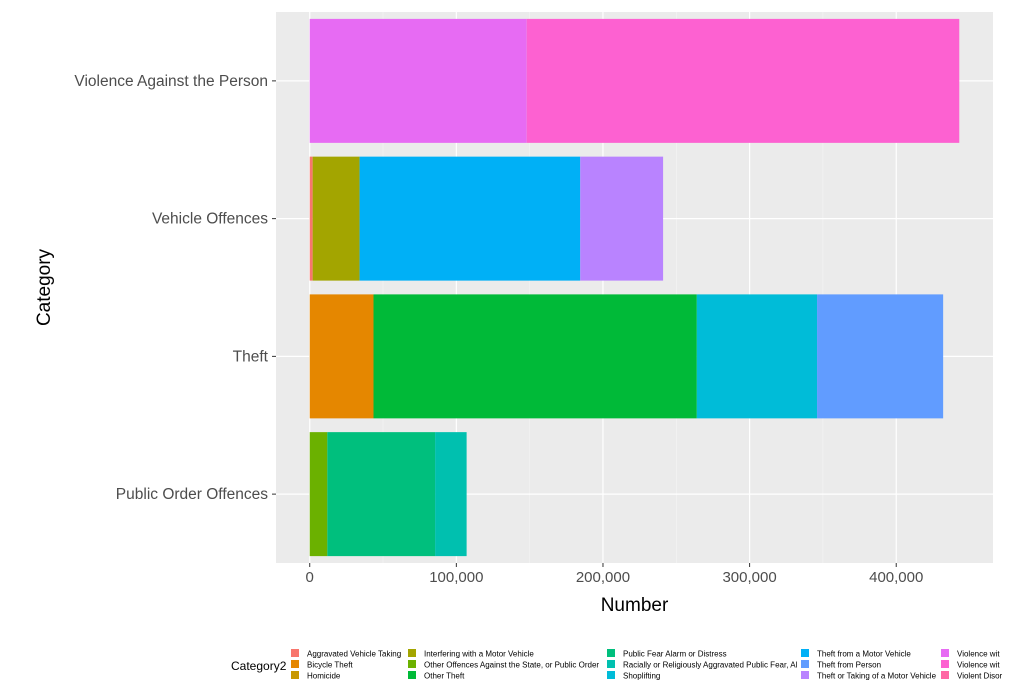 Image resolution: width=1024 pixels, height=695 pixels. I want to click on legend-title: Category2, so click(259, 666).